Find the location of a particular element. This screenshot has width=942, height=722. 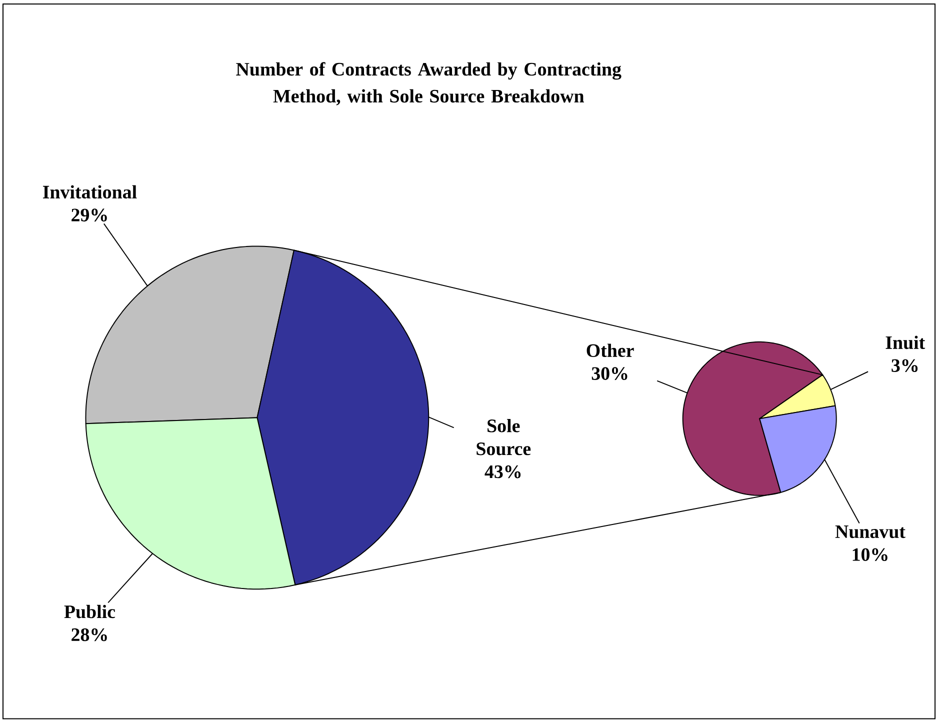

legend-label: Sole Source is located at coordinates (503, 437).